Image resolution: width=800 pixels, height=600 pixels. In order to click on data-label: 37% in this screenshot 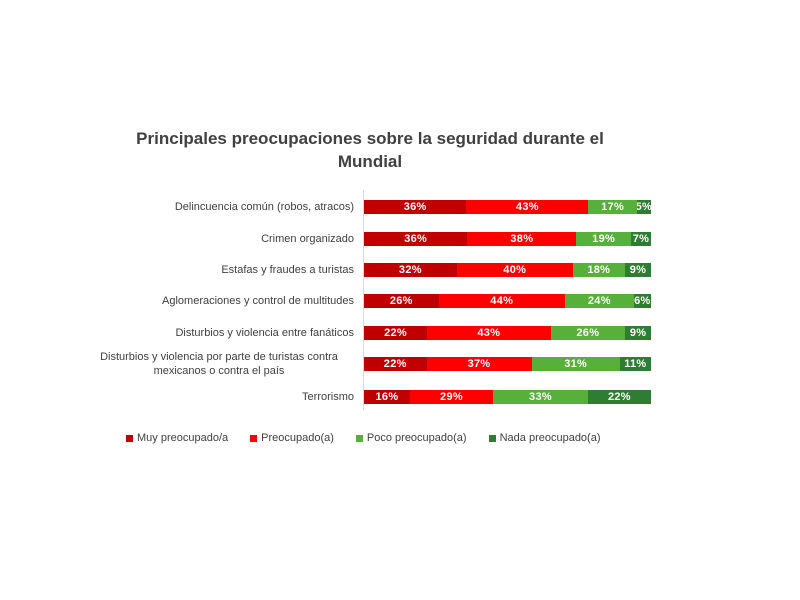, I will do `click(479, 364)`.